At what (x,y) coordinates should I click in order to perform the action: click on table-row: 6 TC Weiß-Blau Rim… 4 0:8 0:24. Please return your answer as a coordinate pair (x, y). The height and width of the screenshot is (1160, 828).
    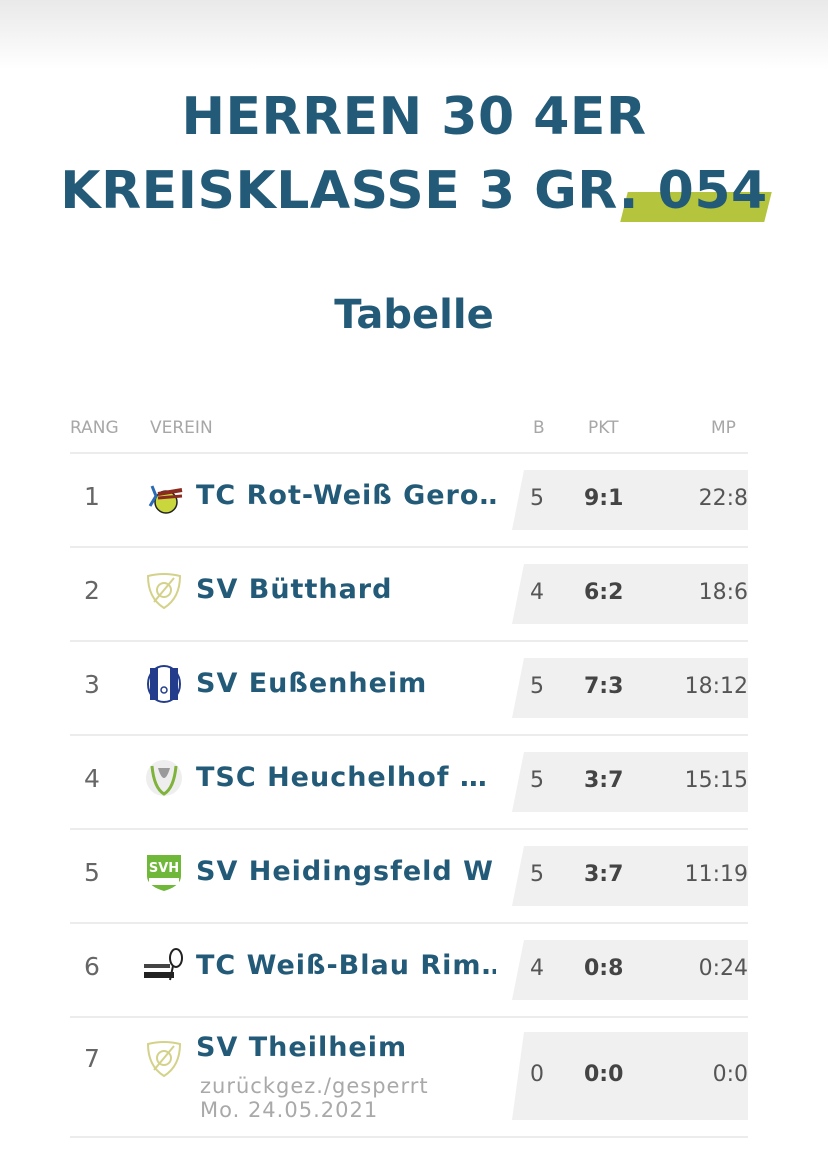
    Looking at the image, I should click on (409, 971).